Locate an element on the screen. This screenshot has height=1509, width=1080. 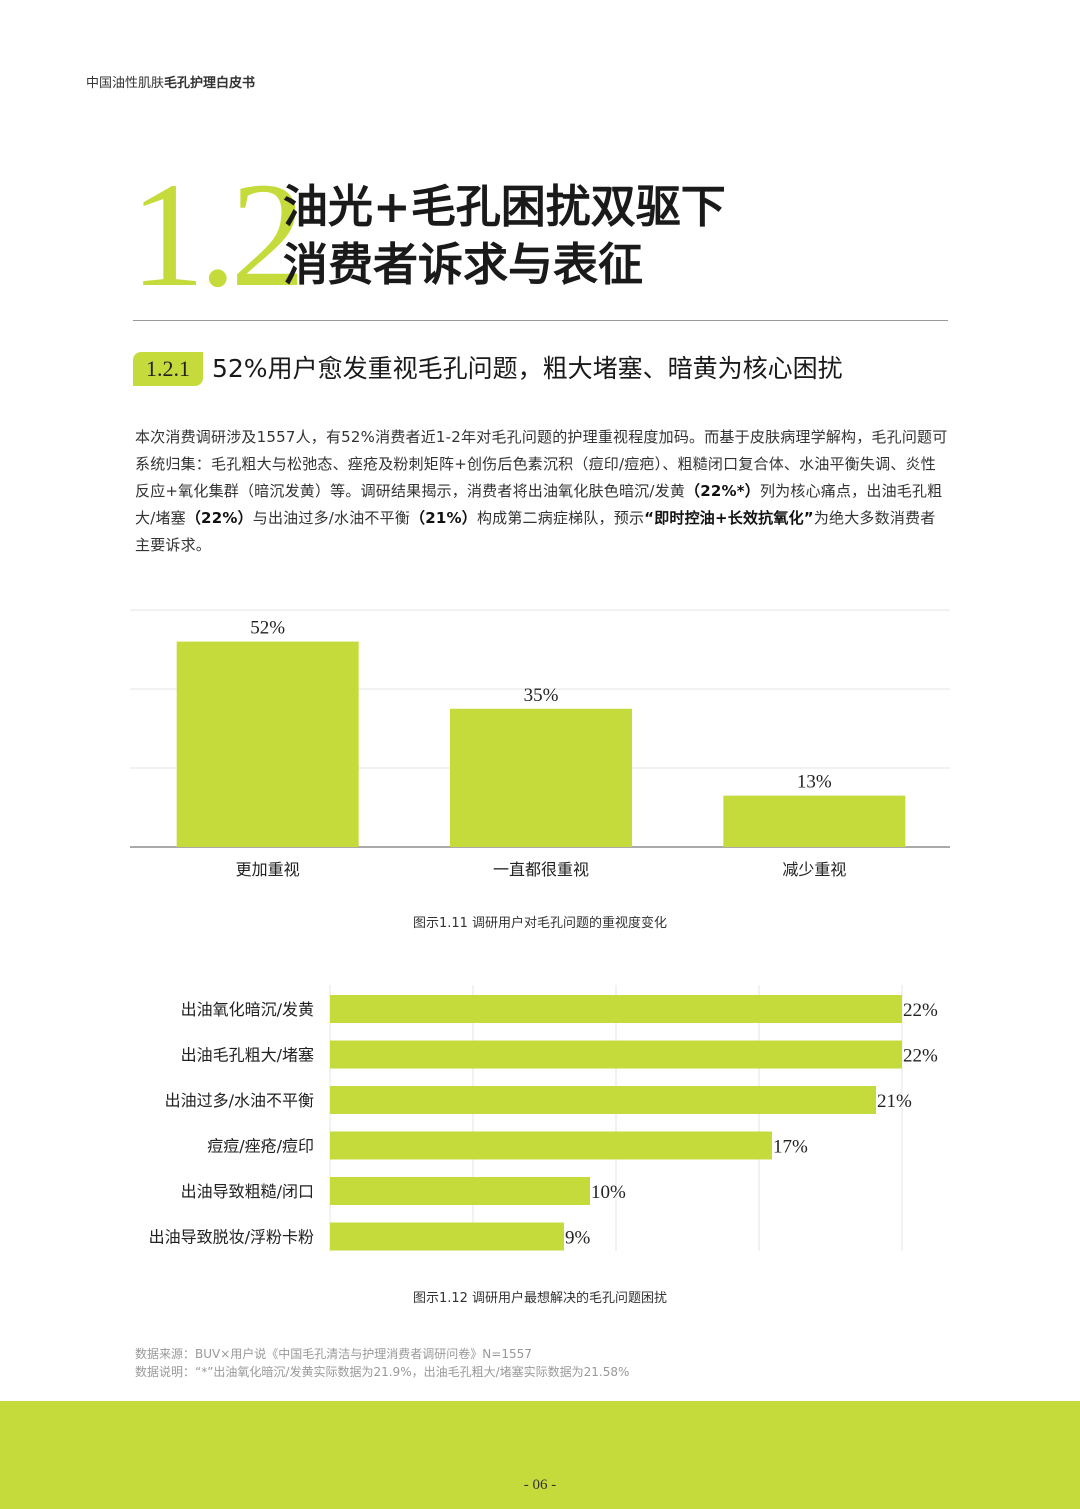
para-text-3: 与出油过多/水油不平衡 is located at coordinates (331, 518).